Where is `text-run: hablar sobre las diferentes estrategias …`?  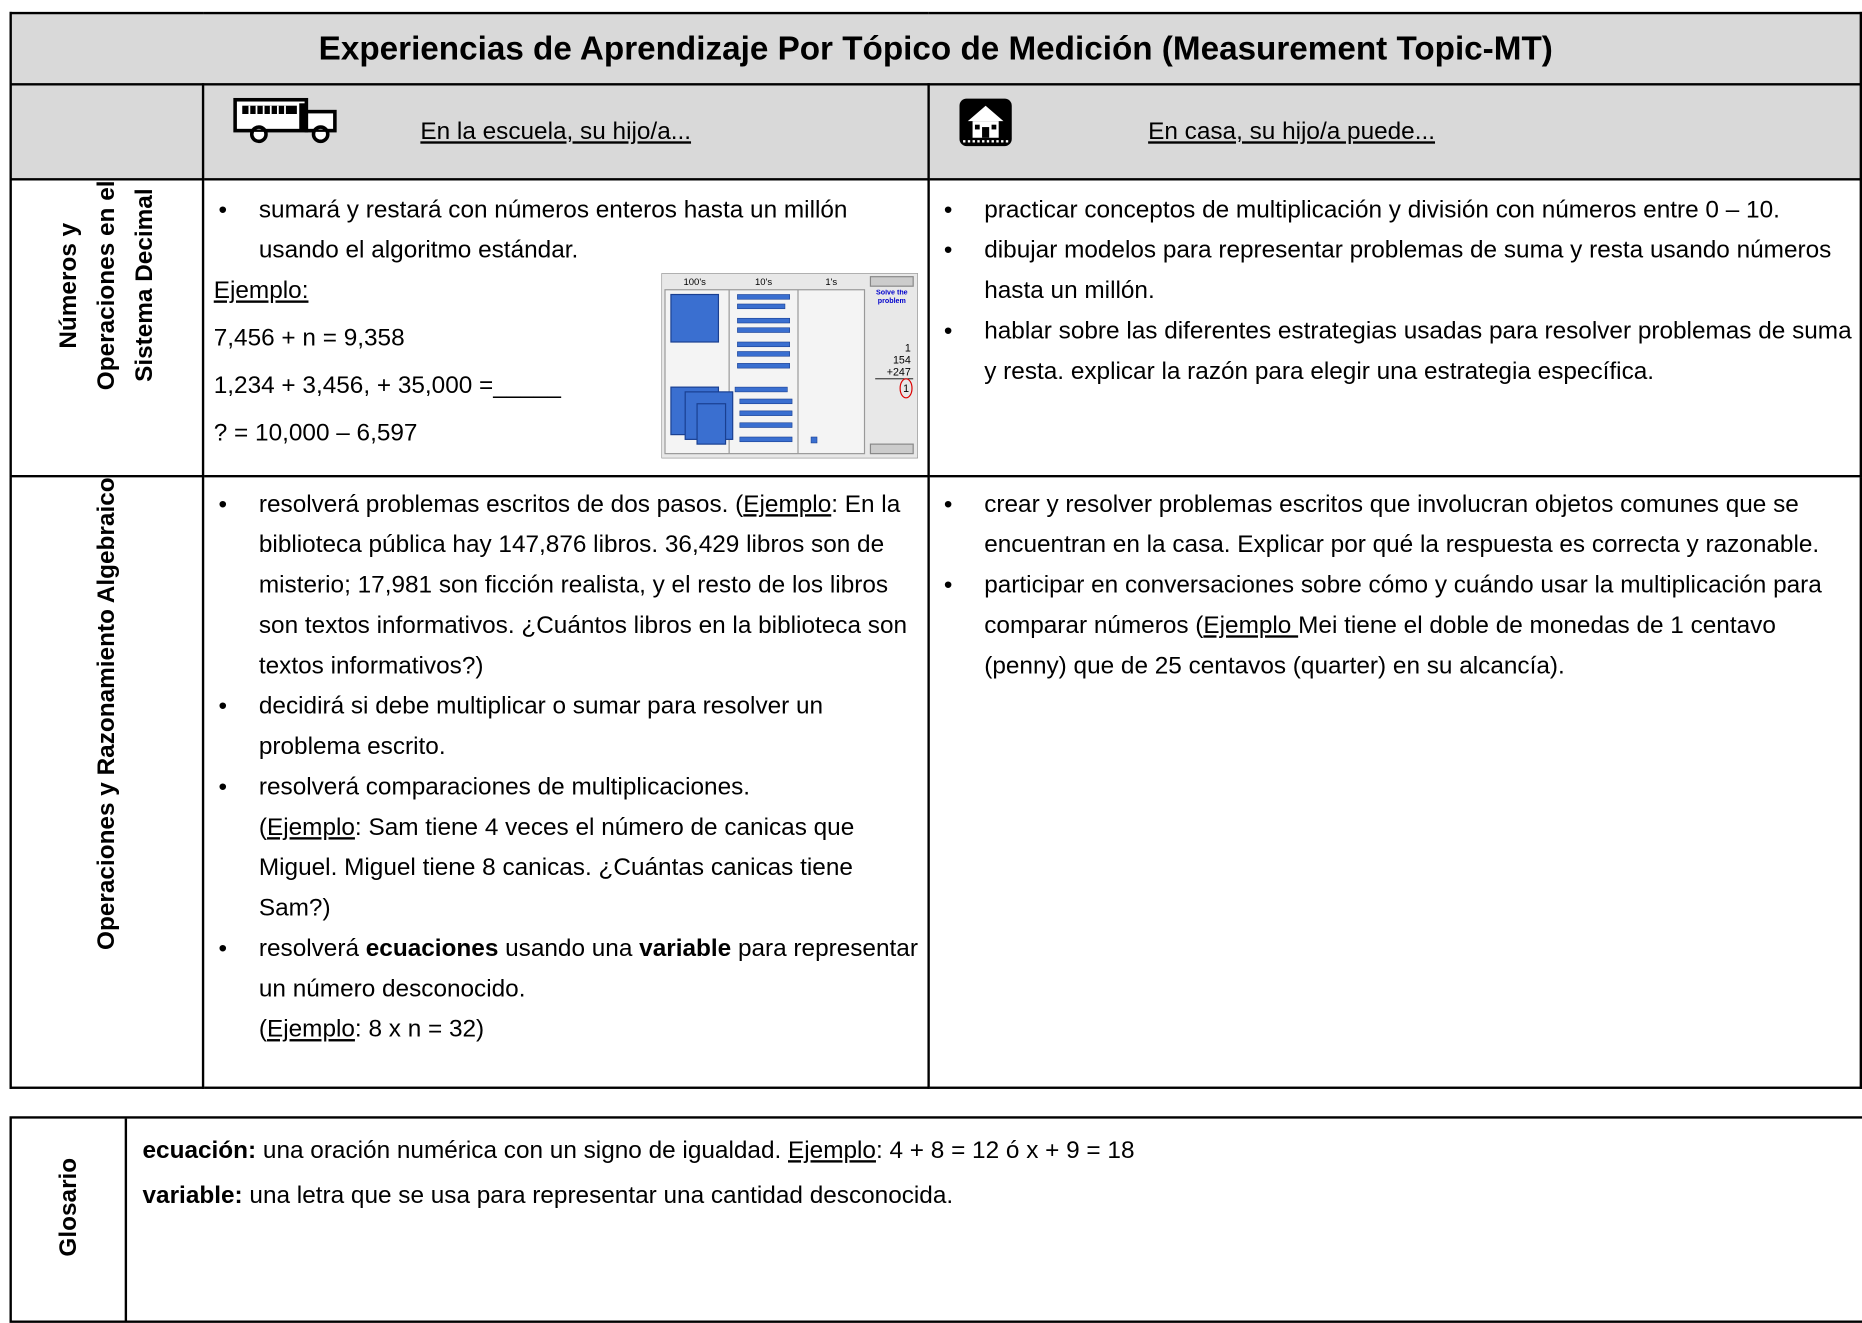
text-run: hablar sobre las diferentes estrategias … is located at coordinates (1417, 351).